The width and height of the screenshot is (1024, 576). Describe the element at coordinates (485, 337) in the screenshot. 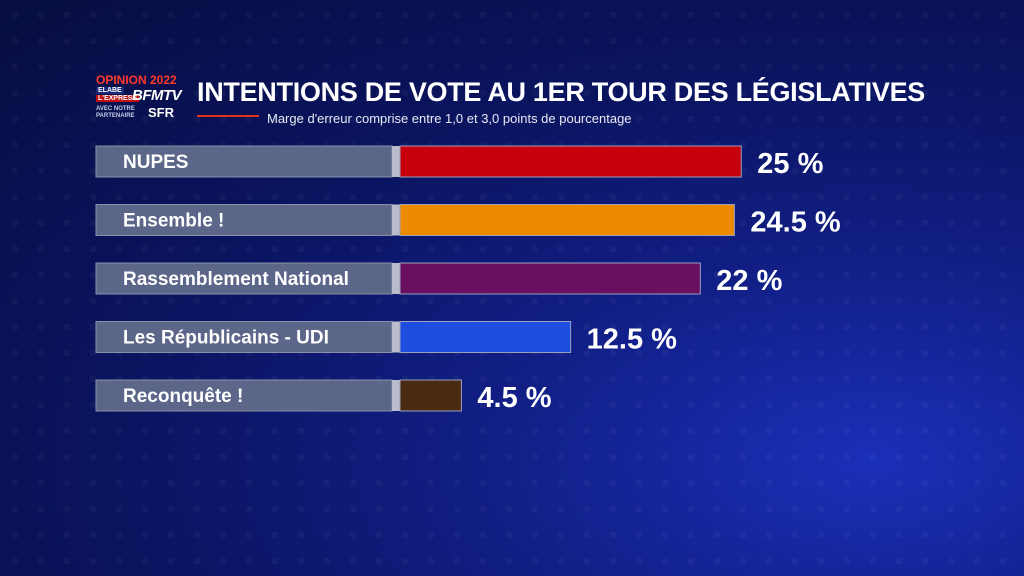

I see `bar-les-republicains-udi` at that location.